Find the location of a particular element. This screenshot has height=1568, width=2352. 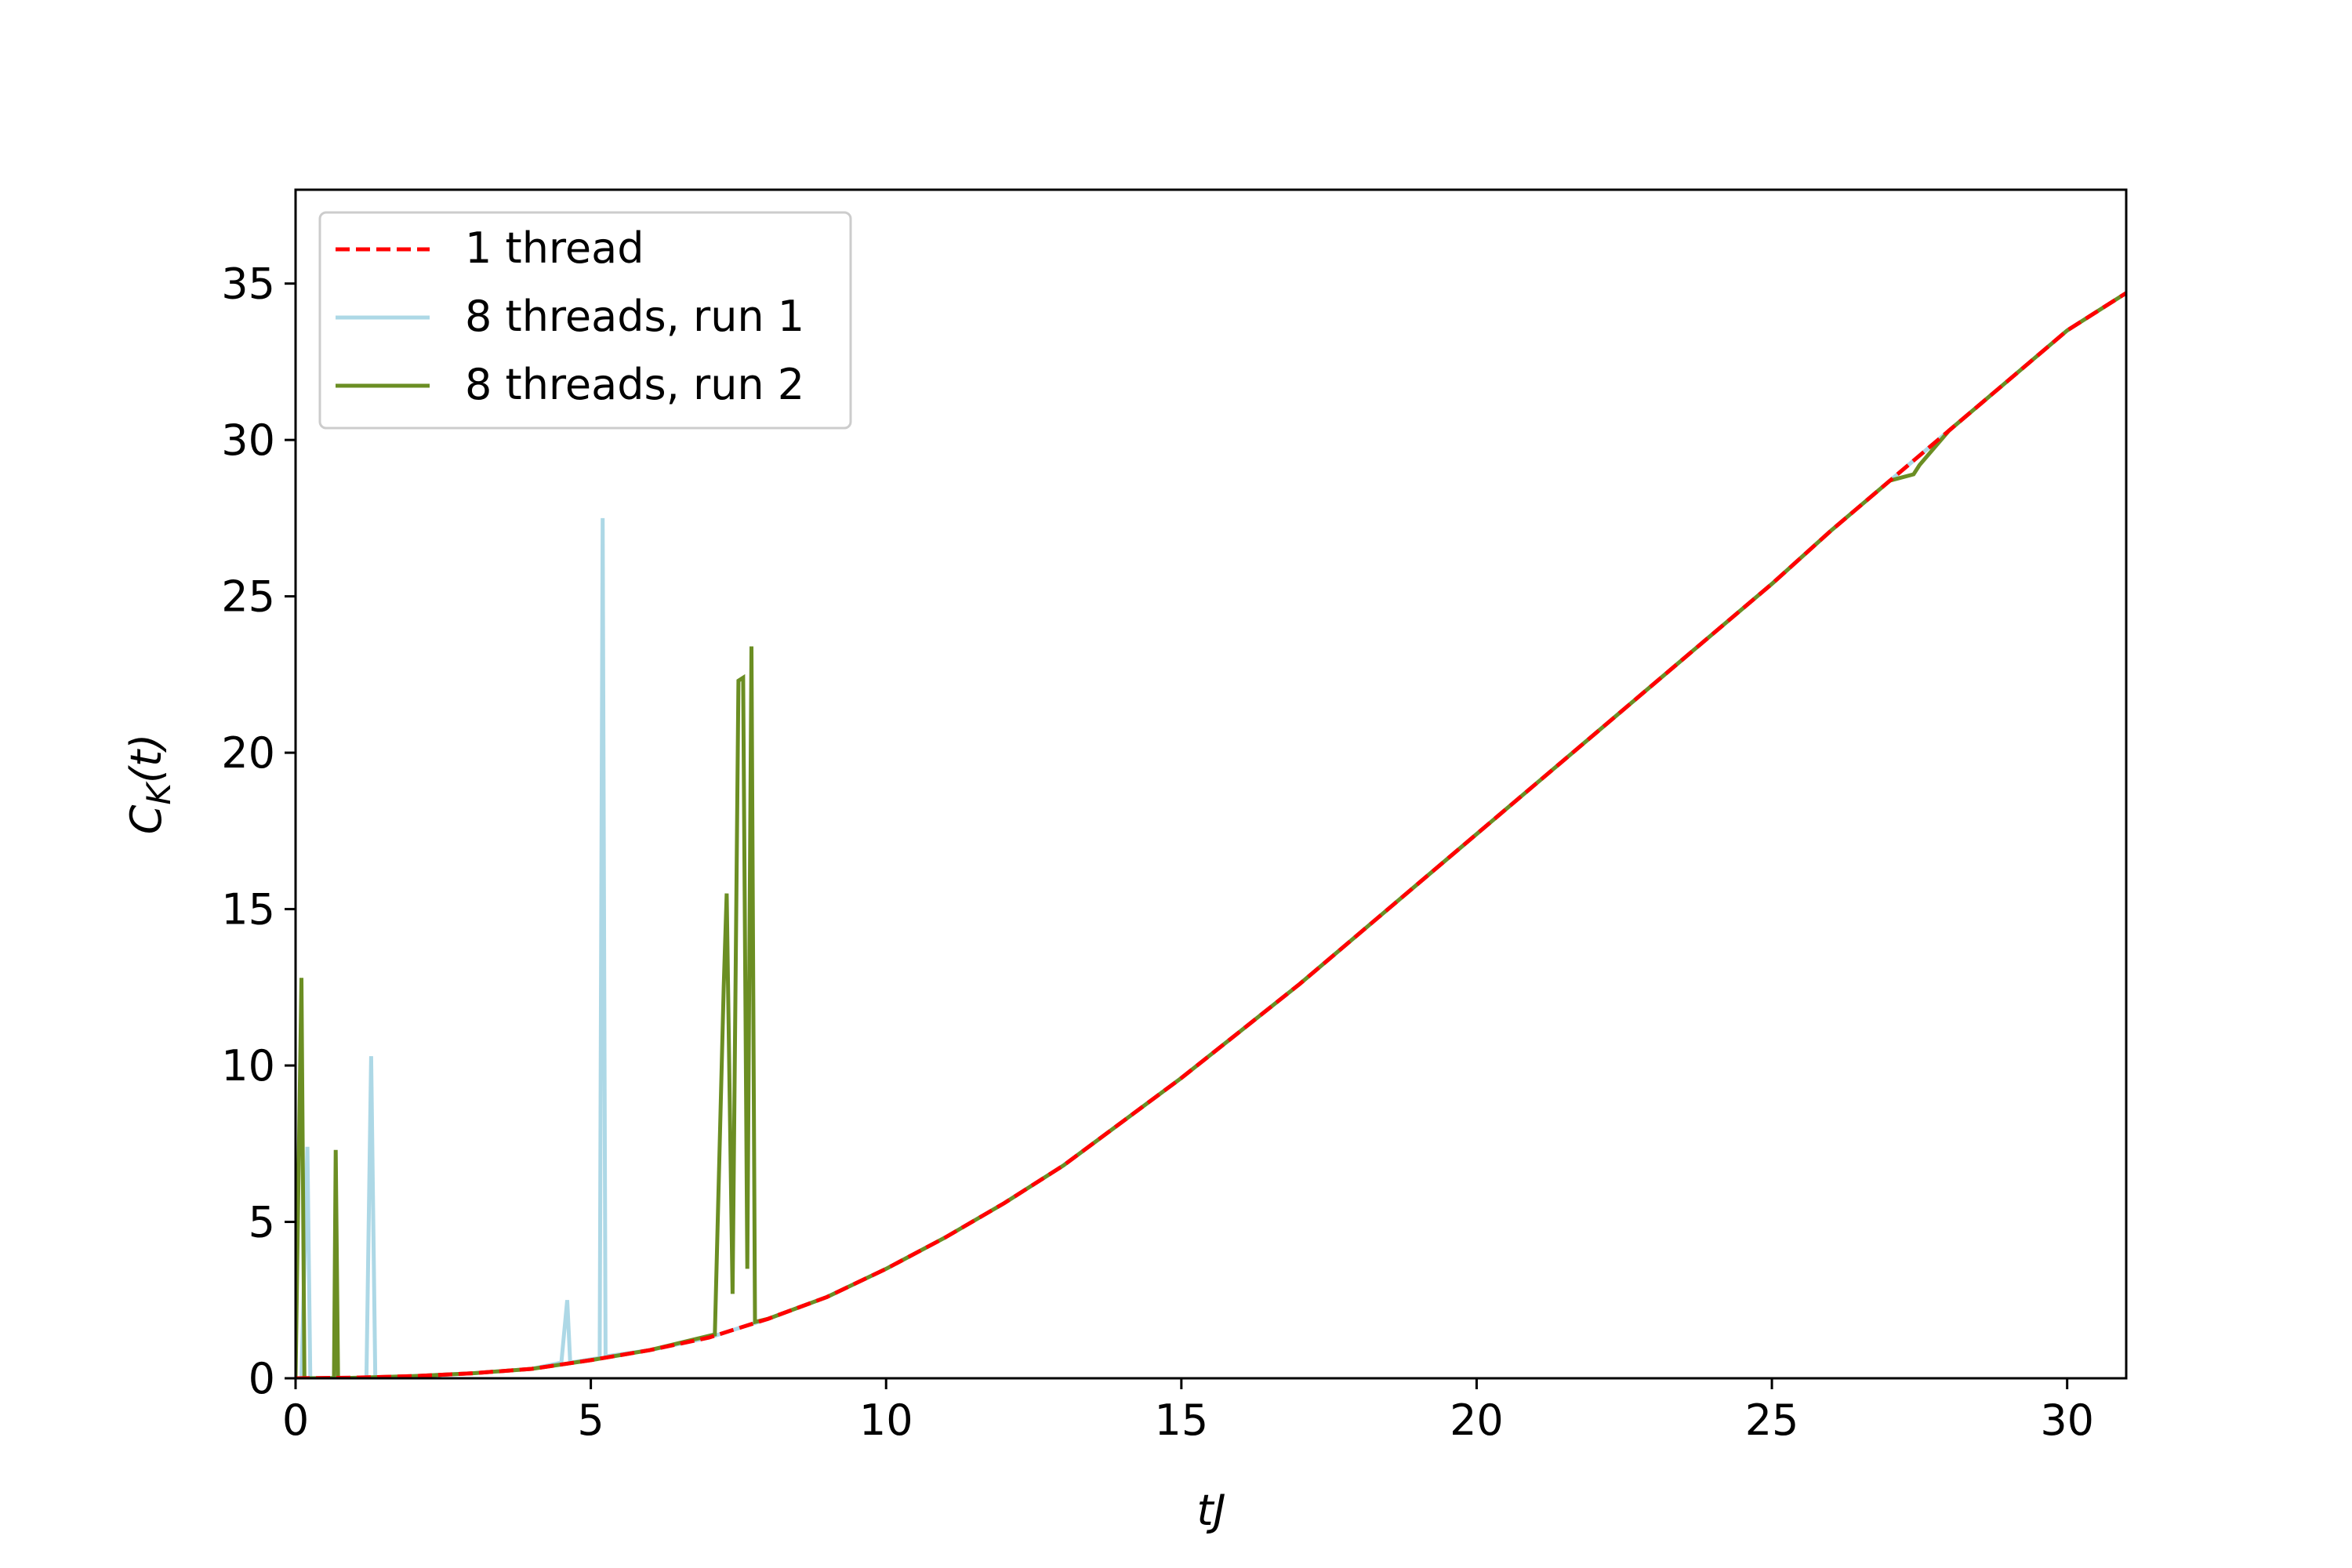

legend-label: 8 threads, run 2 is located at coordinates (634, 384).